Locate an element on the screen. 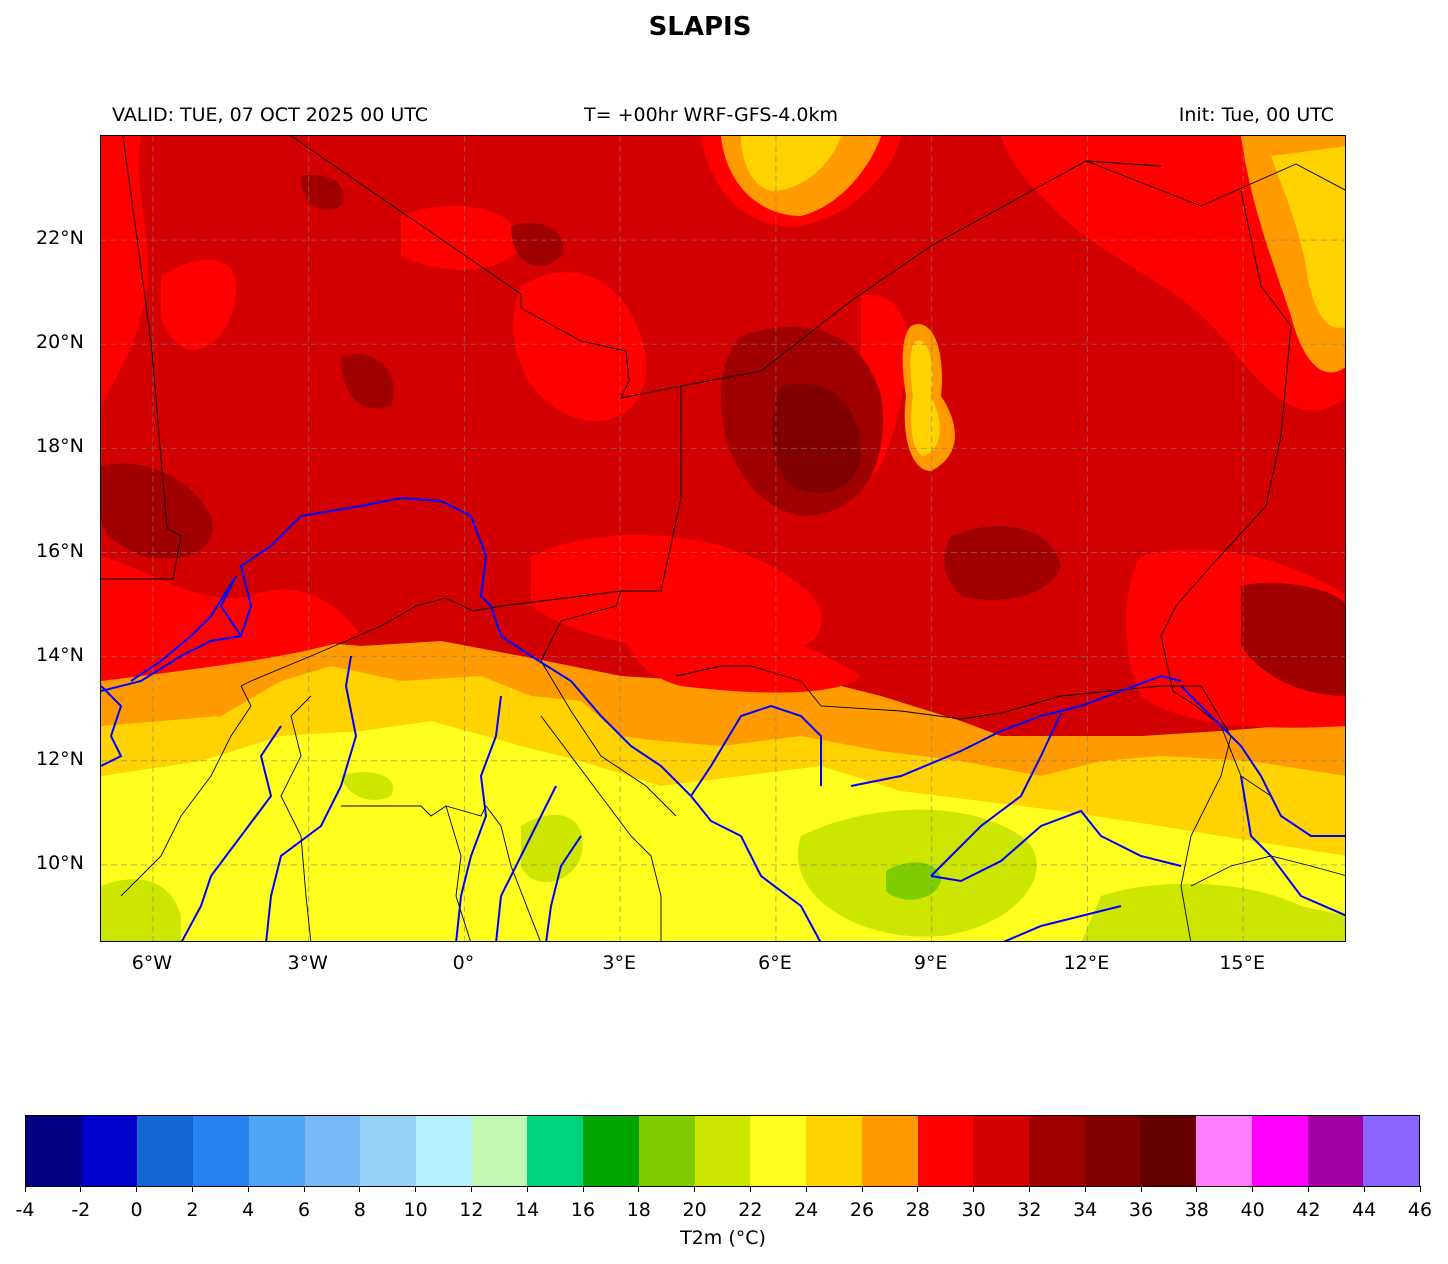  band-32-34-nw is located at coordinates (322, 192).